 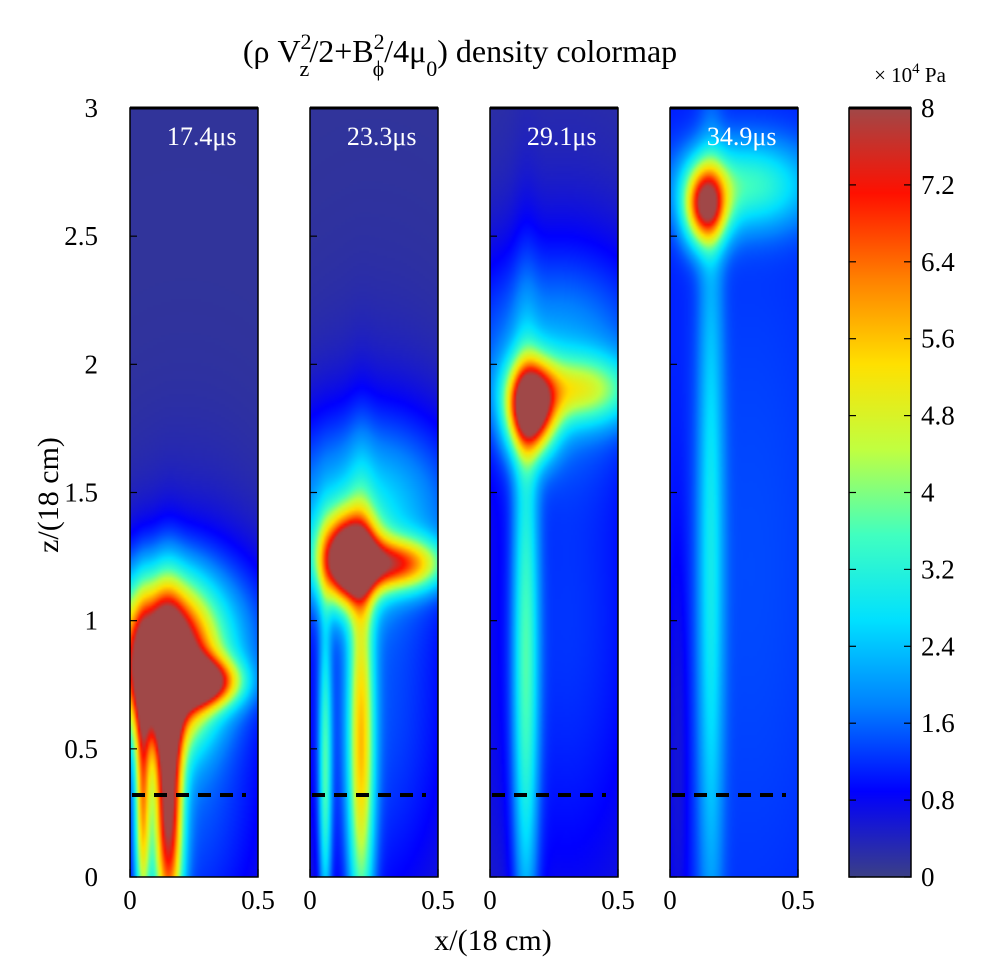 I want to click on time-label: 23.3μs, so click(x=382, y=136).